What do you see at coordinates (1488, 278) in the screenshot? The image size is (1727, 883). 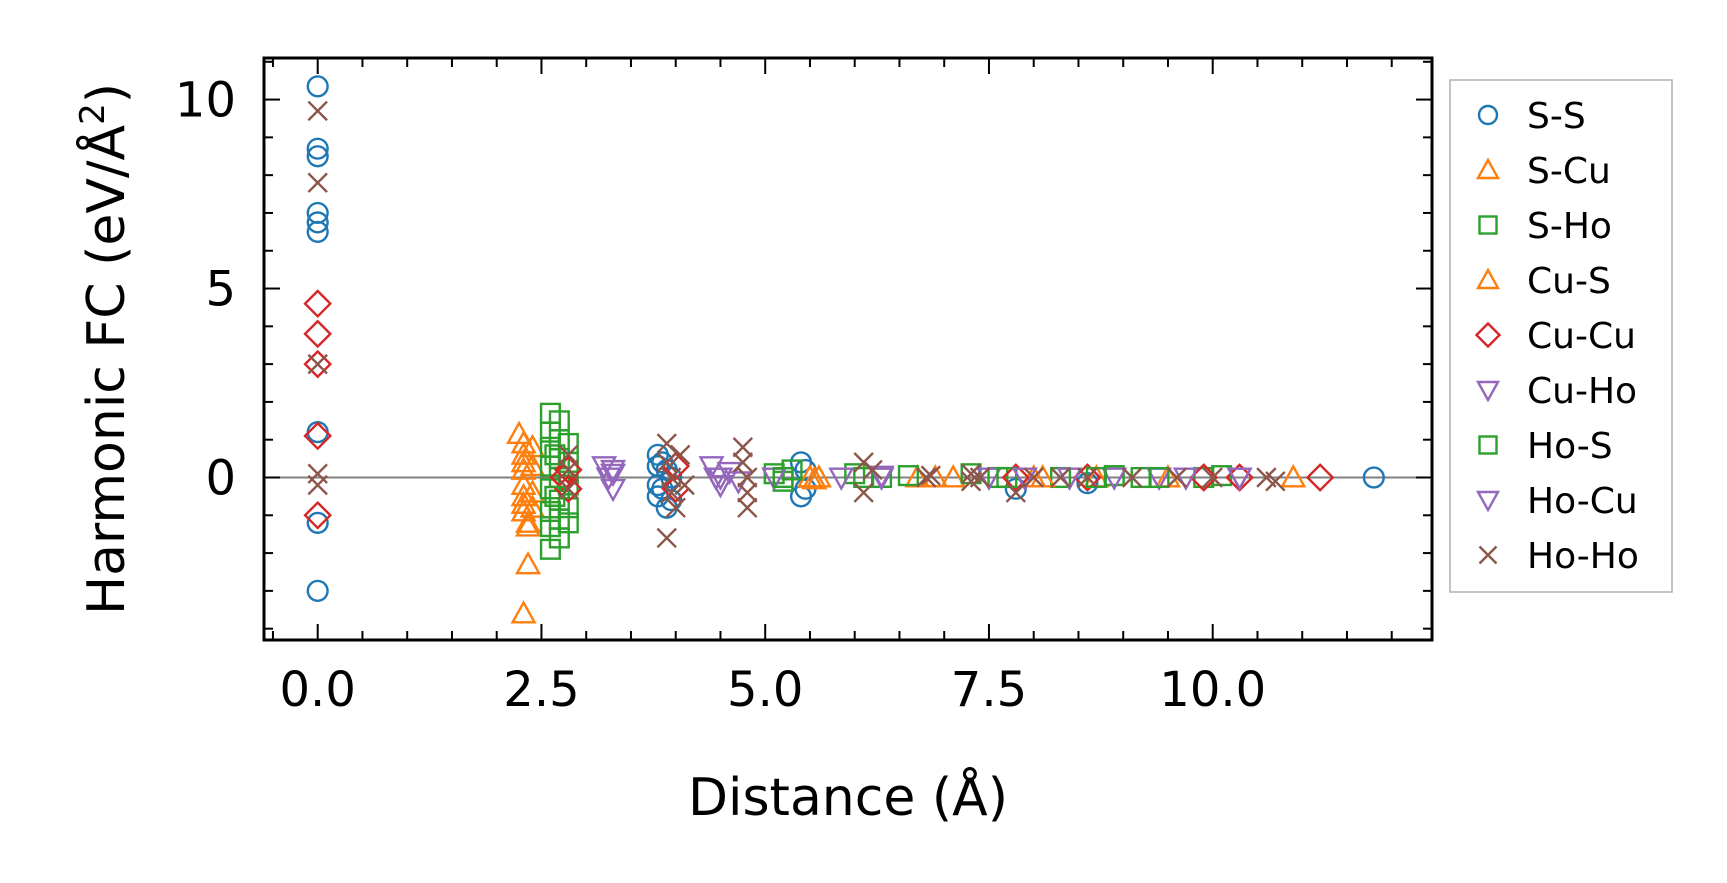 I see `legend-marker-cu-s` at bounding box center [1488, 278].